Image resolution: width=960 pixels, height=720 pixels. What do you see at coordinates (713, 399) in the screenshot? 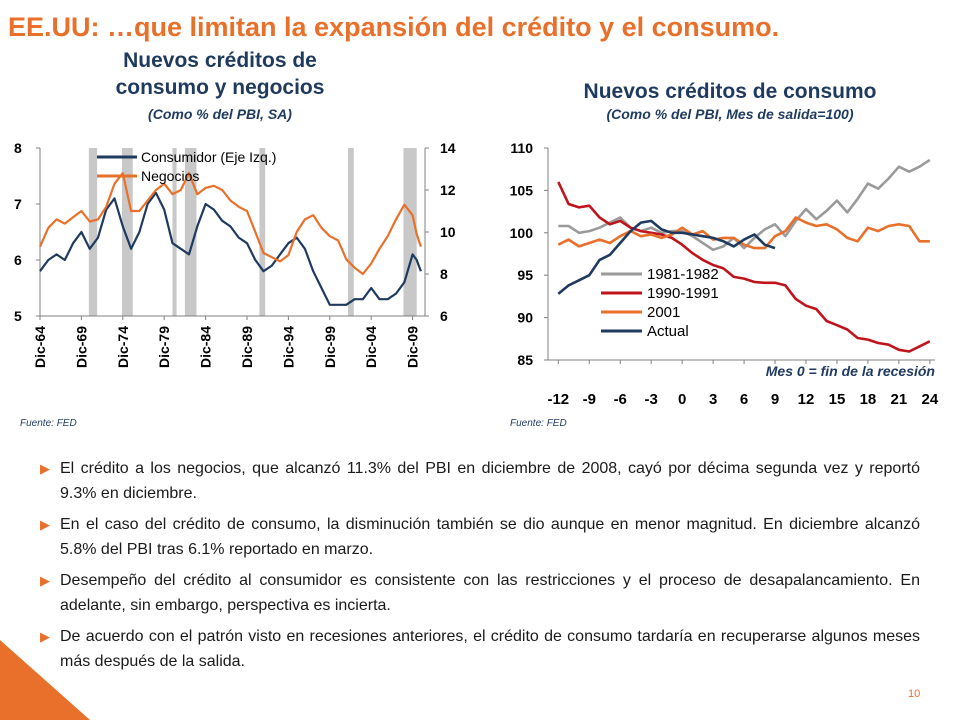
I see `x-tick-label-5: 3` at bounding box center [713, 399].